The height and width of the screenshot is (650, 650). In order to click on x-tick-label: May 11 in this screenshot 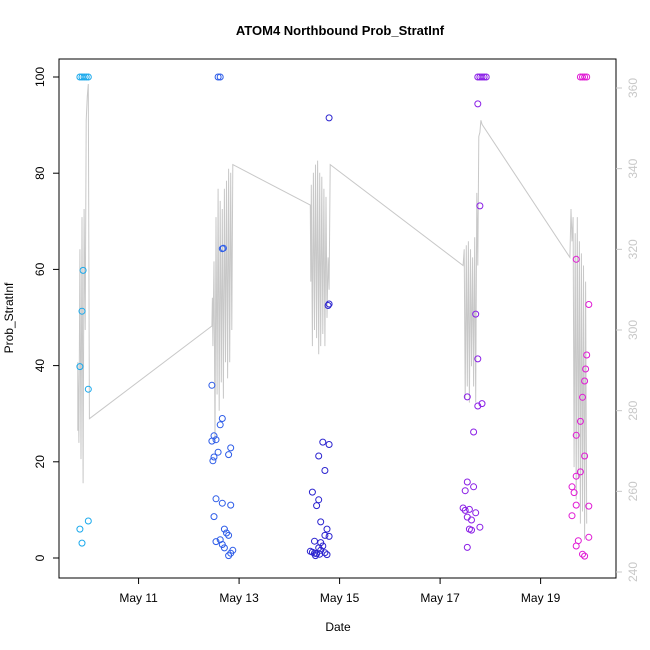, I will do `click(138, 598)`.